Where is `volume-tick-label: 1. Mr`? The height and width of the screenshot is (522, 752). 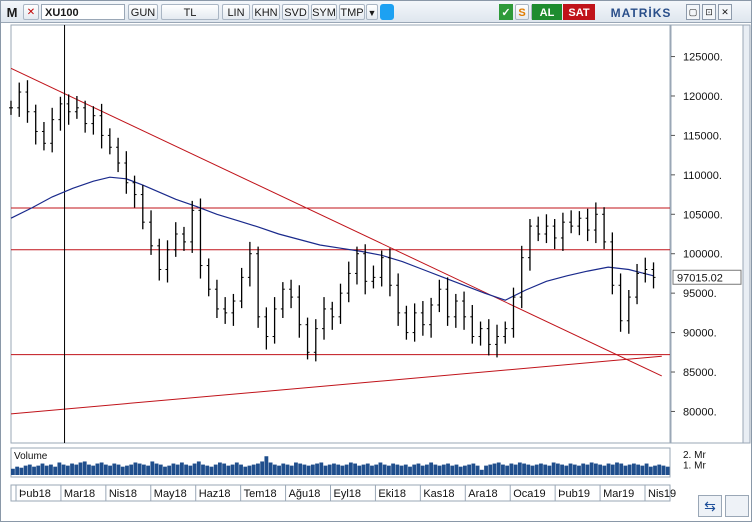 volume-tick-label: 1. Mr is located at coordinates (694, 466).